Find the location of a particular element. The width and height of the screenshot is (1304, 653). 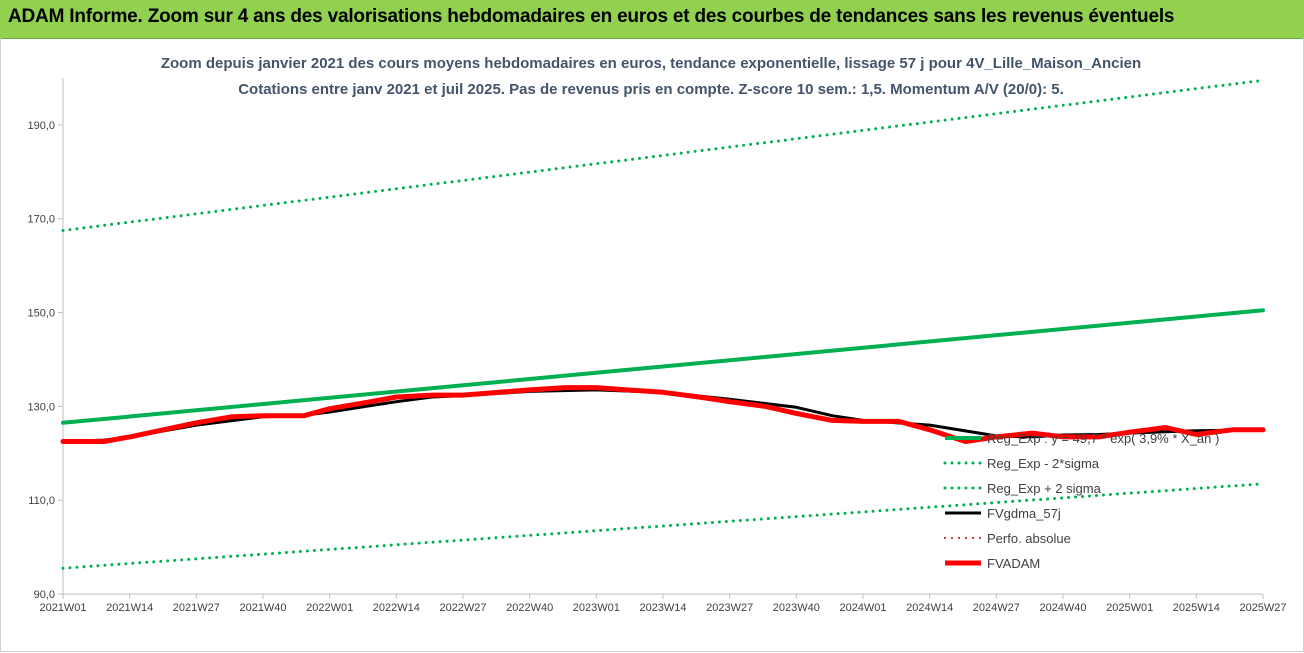

y-tick-label: 110,0 is located at coordinates (41, 501).